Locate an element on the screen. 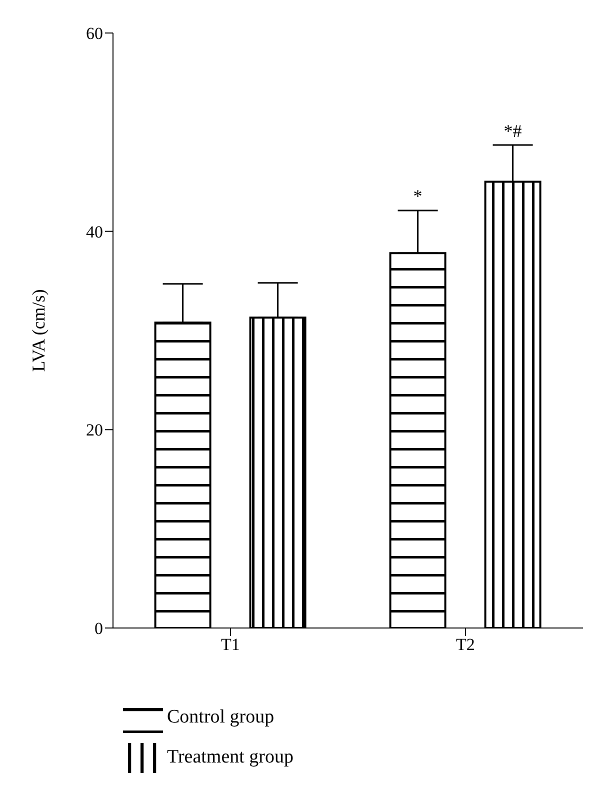  y-tick-label: 40 is located at coordinates (94, 232).